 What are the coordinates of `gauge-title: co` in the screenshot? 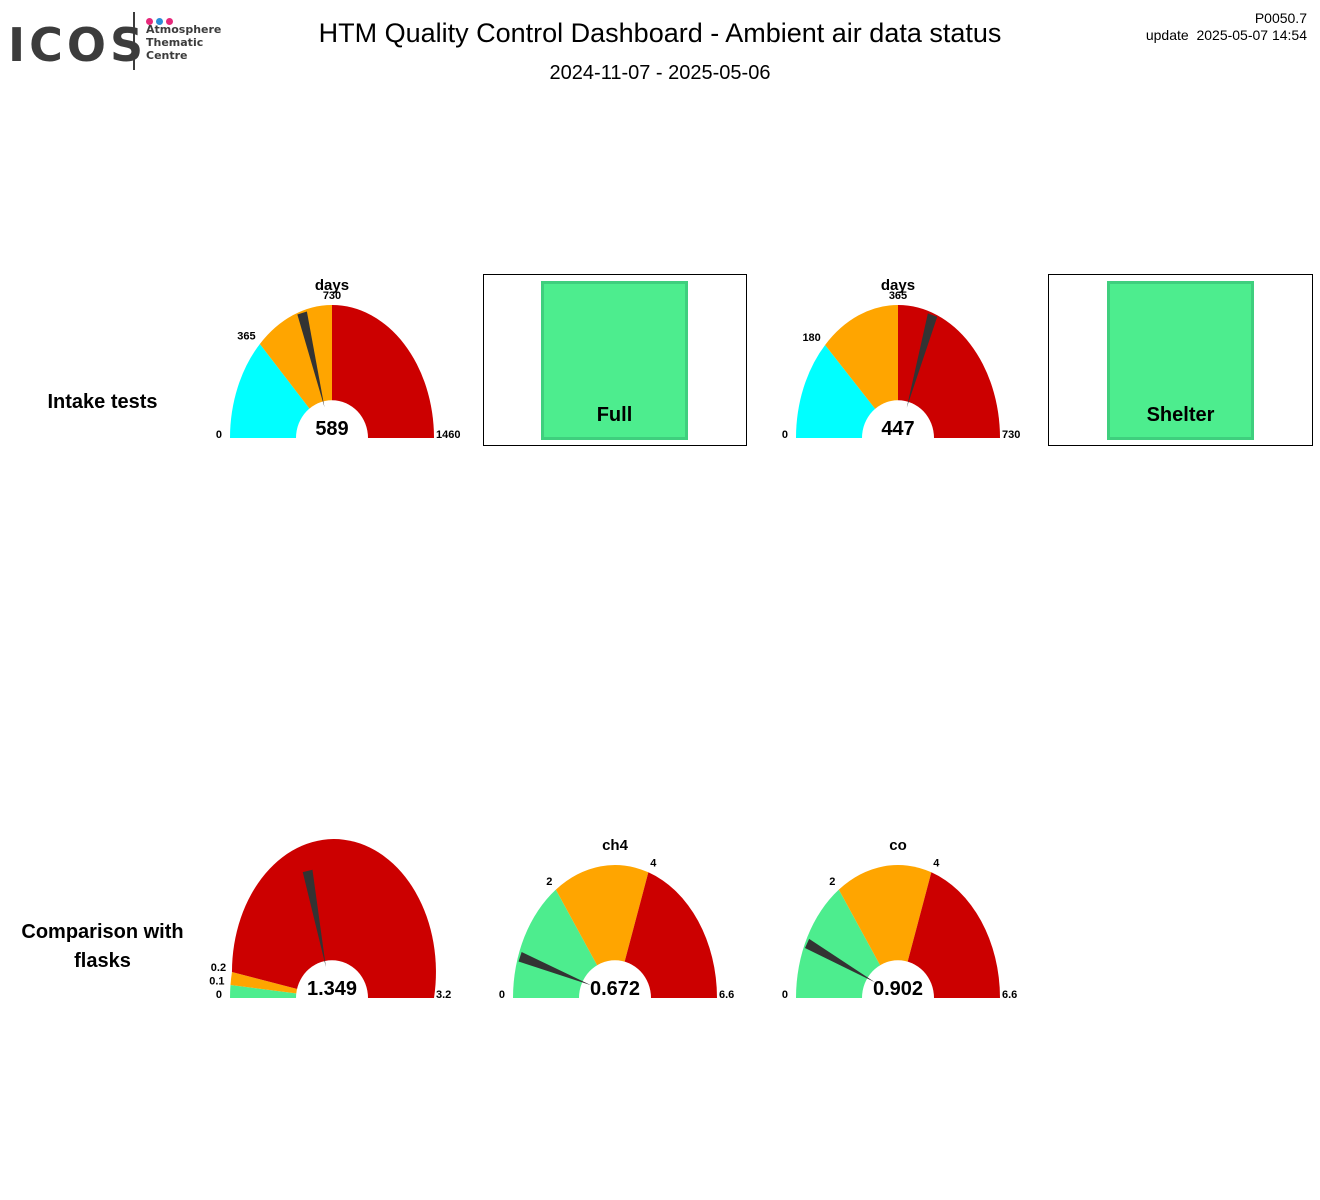 It's located at (898, 845).